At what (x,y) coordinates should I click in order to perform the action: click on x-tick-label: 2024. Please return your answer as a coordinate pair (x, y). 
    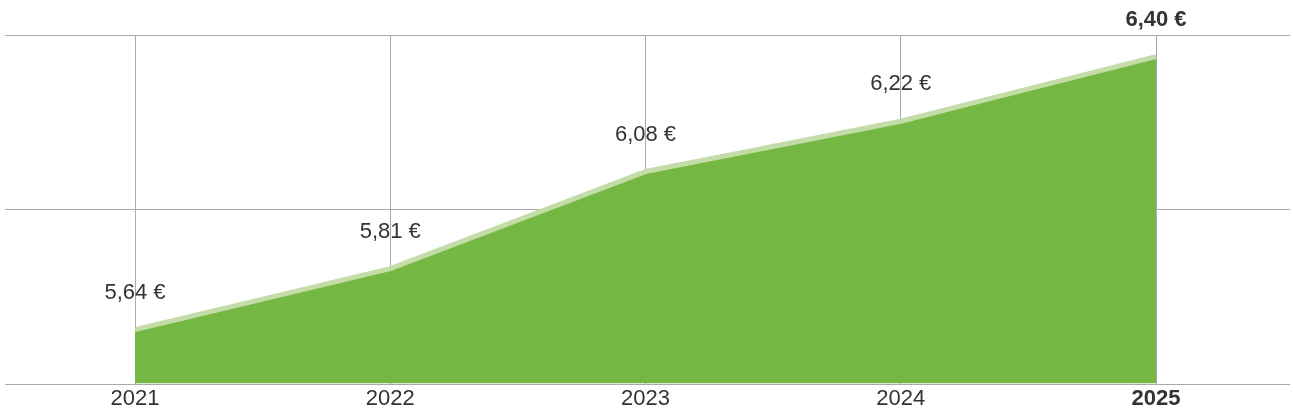
    Looking at the image, I should click on (901, 397).